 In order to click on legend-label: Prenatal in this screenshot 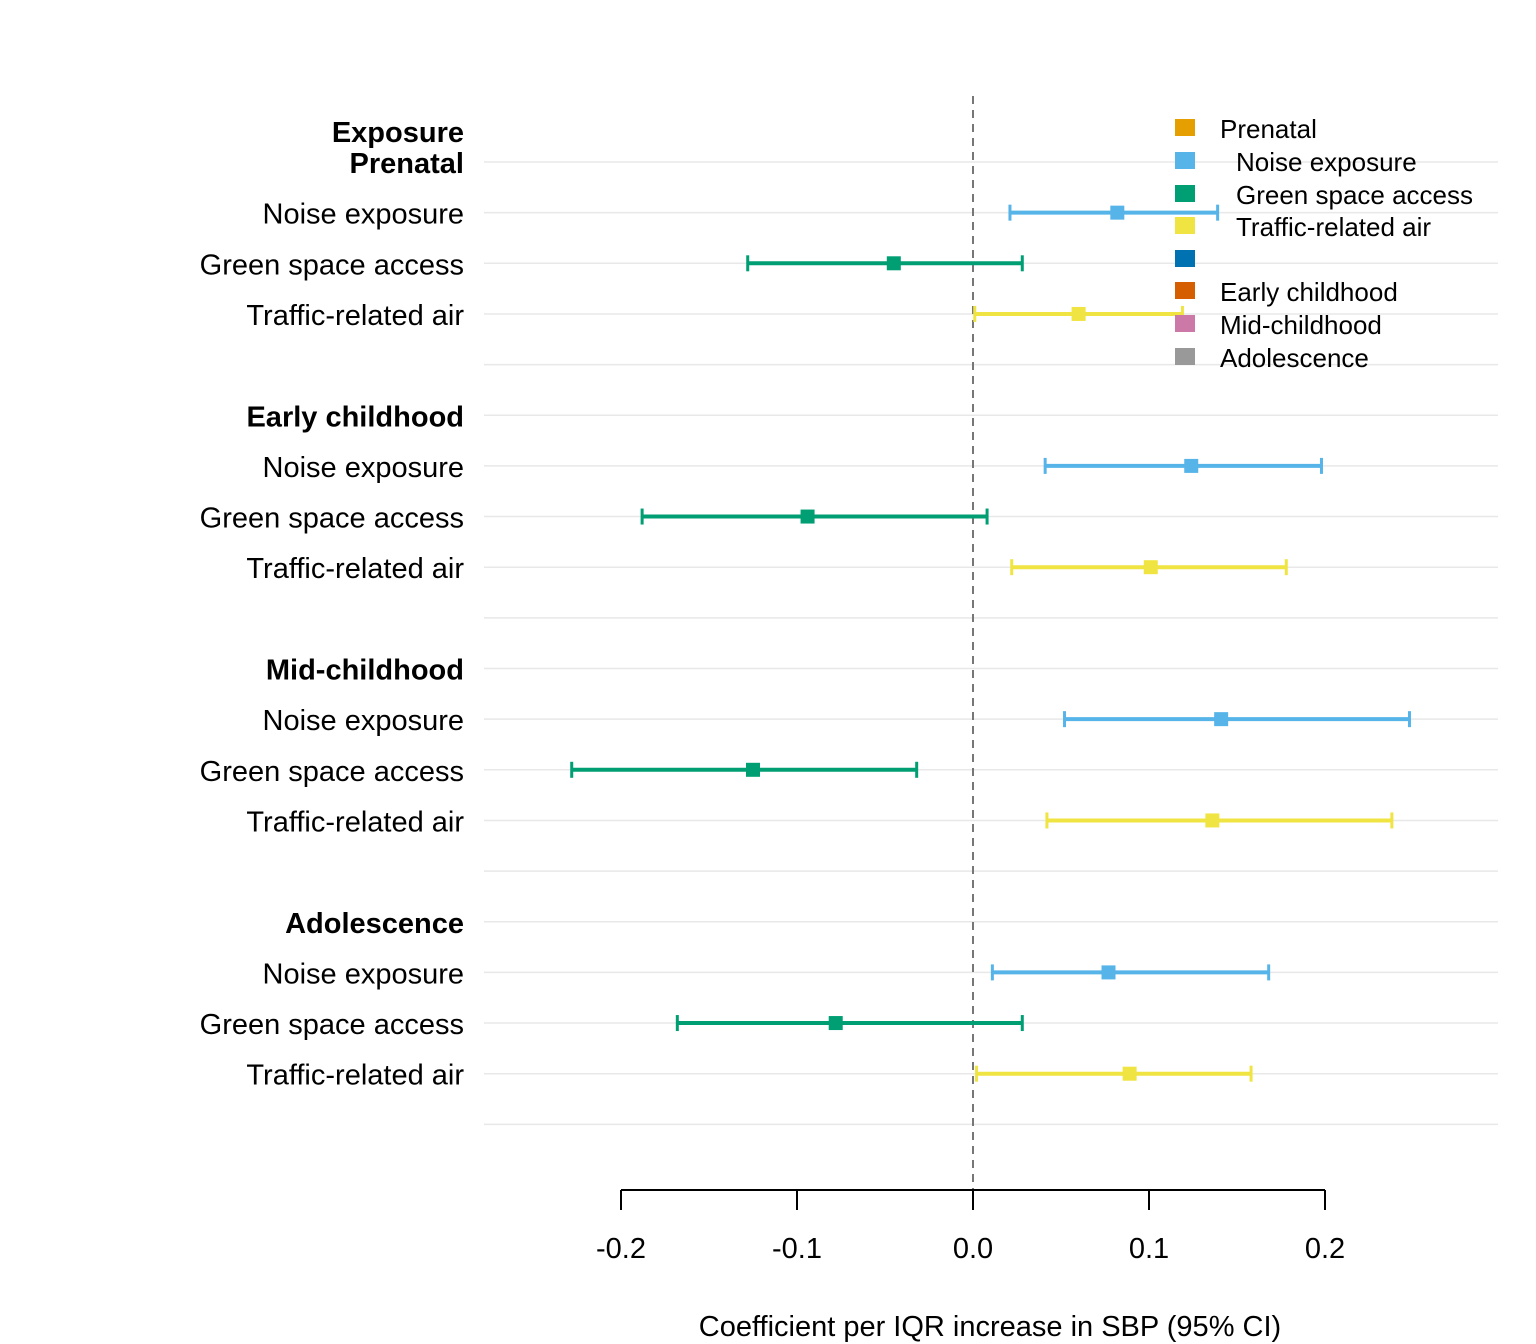, I will do `click(1268, 129)`.